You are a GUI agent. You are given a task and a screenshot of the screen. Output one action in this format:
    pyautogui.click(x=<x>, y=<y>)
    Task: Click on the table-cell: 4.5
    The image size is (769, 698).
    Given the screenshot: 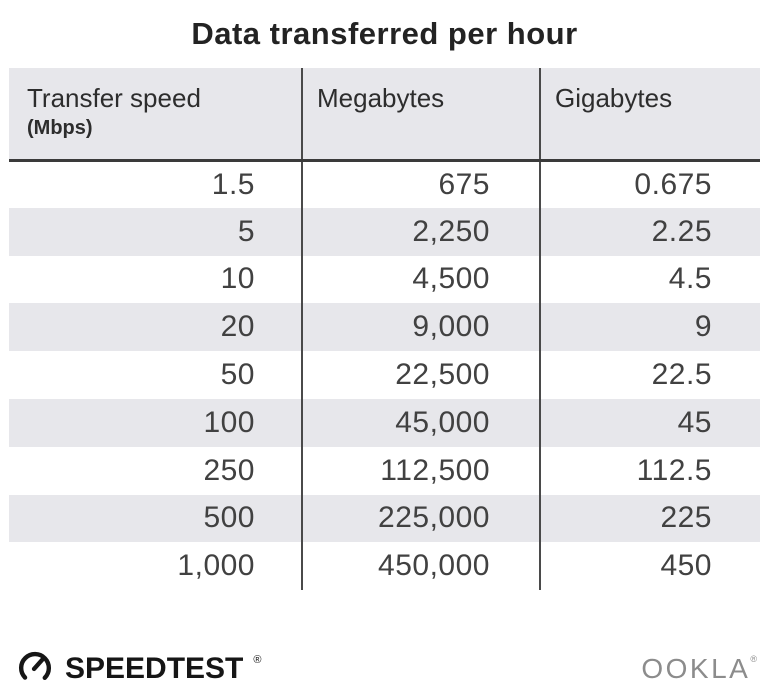 What is the action you would take?
    pyautogui.click(x=649, y=279)
    